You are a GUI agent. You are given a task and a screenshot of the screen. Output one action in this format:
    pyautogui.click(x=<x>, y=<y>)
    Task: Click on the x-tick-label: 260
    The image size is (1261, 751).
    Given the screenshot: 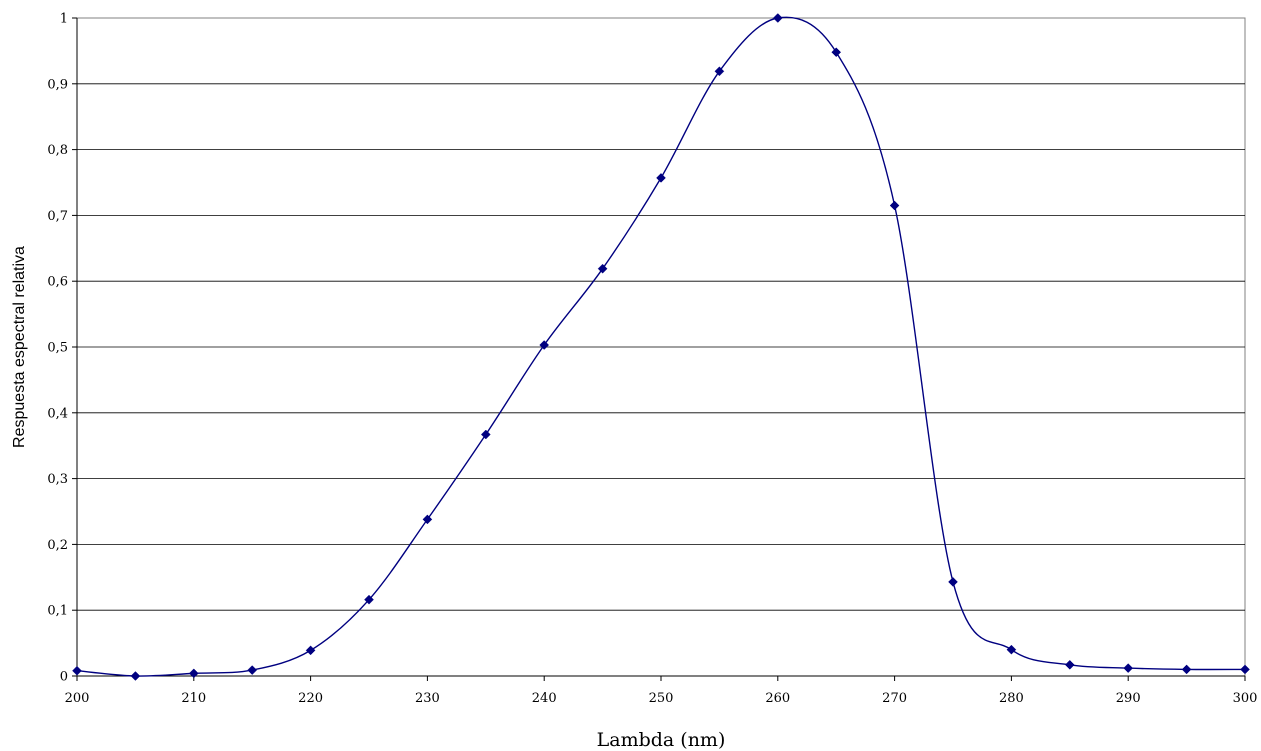 What is the action you would take?
    pyautogui.click(x=777, y=698)
    